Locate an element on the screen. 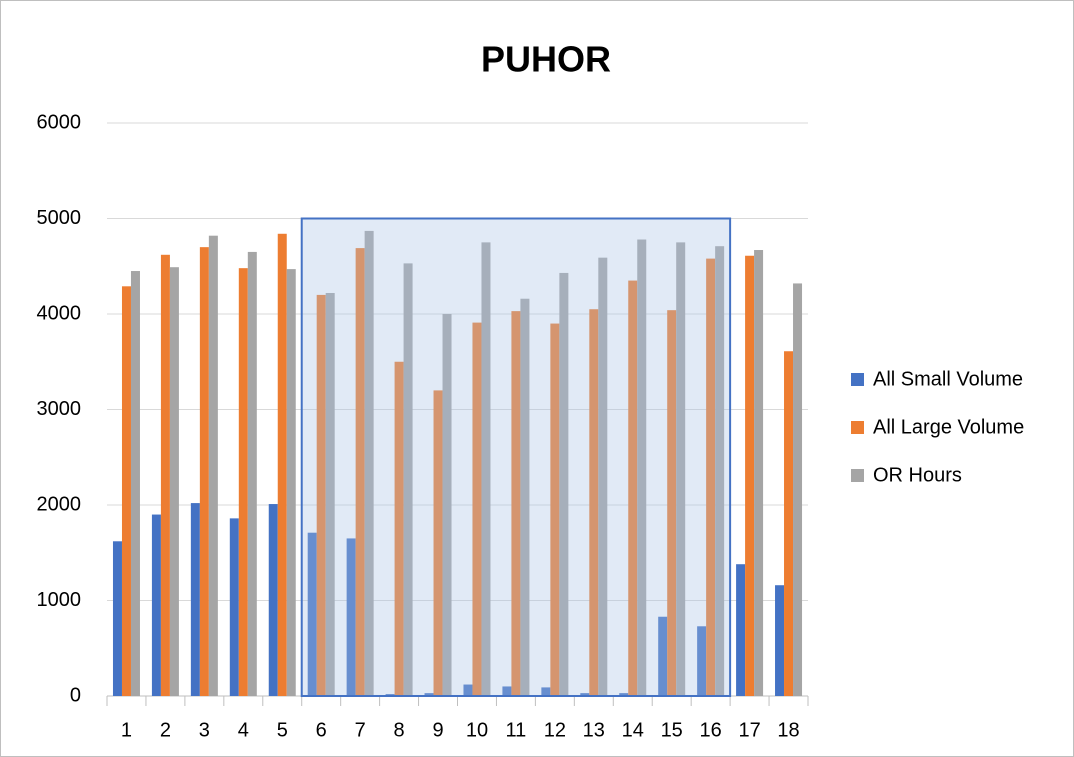  y-tick-label: 1000 is located at coordinates (59, 600).